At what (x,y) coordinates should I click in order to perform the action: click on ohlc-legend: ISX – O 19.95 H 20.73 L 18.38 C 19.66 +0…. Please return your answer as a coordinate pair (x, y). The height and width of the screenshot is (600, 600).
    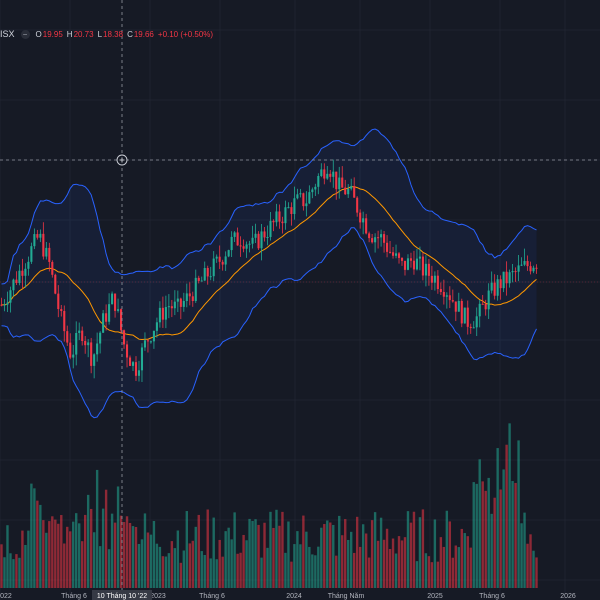
    Looking at the image, I should click on (106, 34).